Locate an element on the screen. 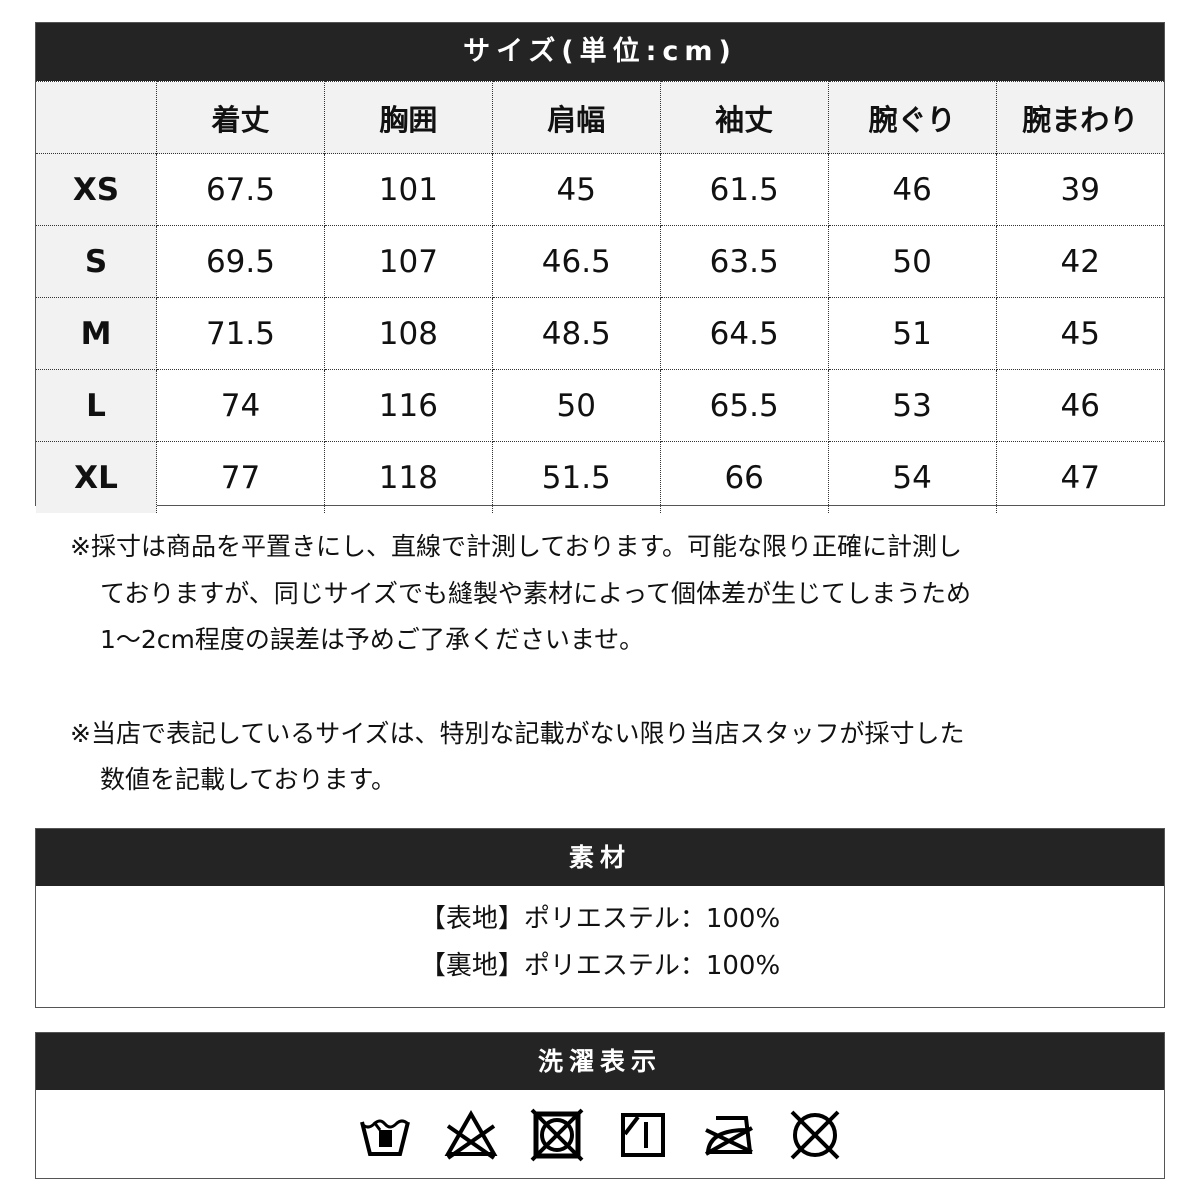  table-cell: 42 is located at coordinates (1079, 261).